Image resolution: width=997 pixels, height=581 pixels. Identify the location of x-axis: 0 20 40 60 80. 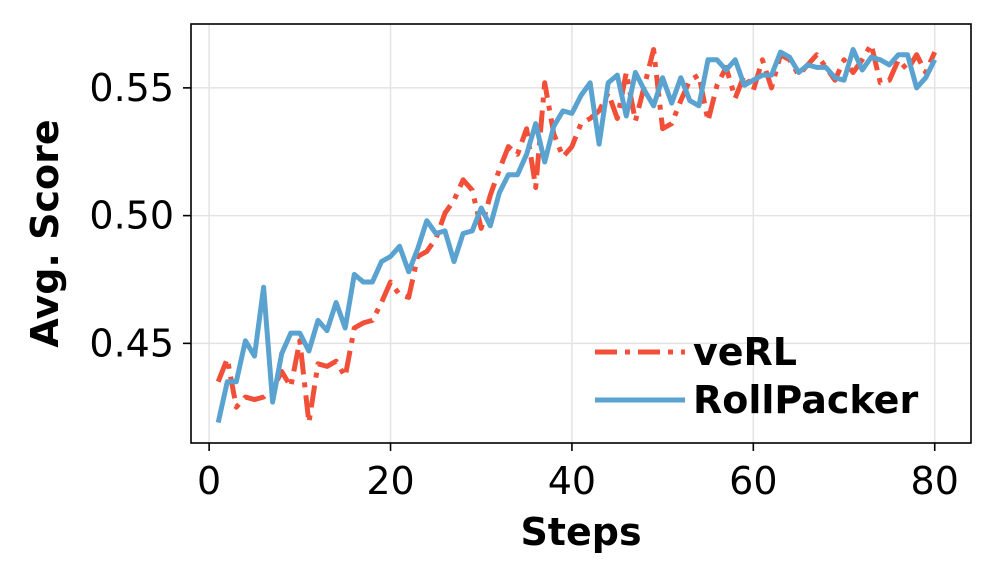
(578, 473).